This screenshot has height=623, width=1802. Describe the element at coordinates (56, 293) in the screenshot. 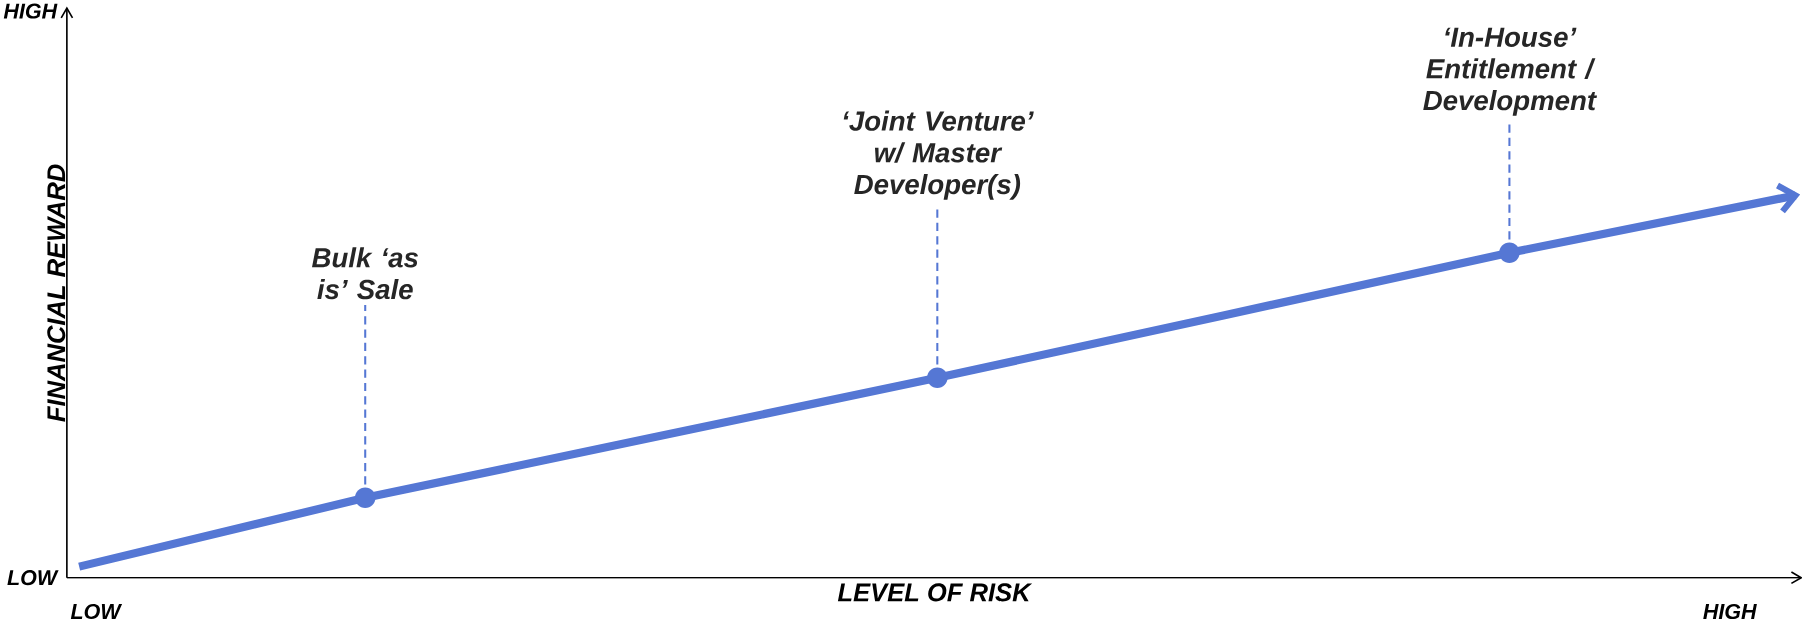

I see `y-axis-title: FINANCIAL REWARD` at that location.